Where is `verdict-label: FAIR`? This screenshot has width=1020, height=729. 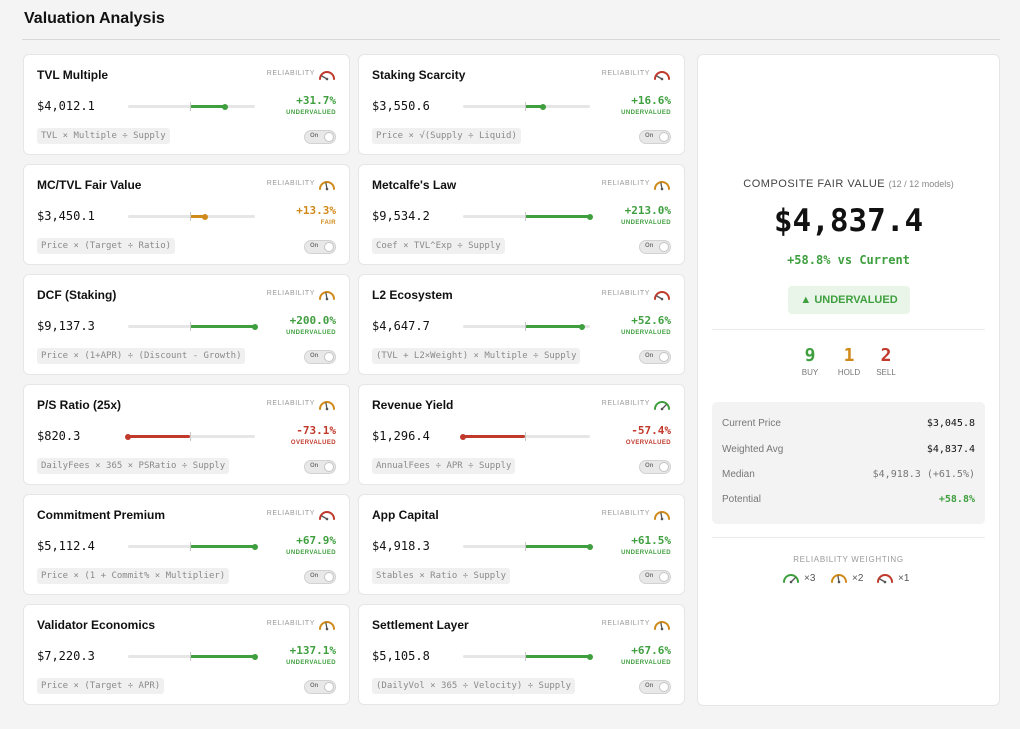
verdict-label: FAIR is located at coordinates (328, 223).